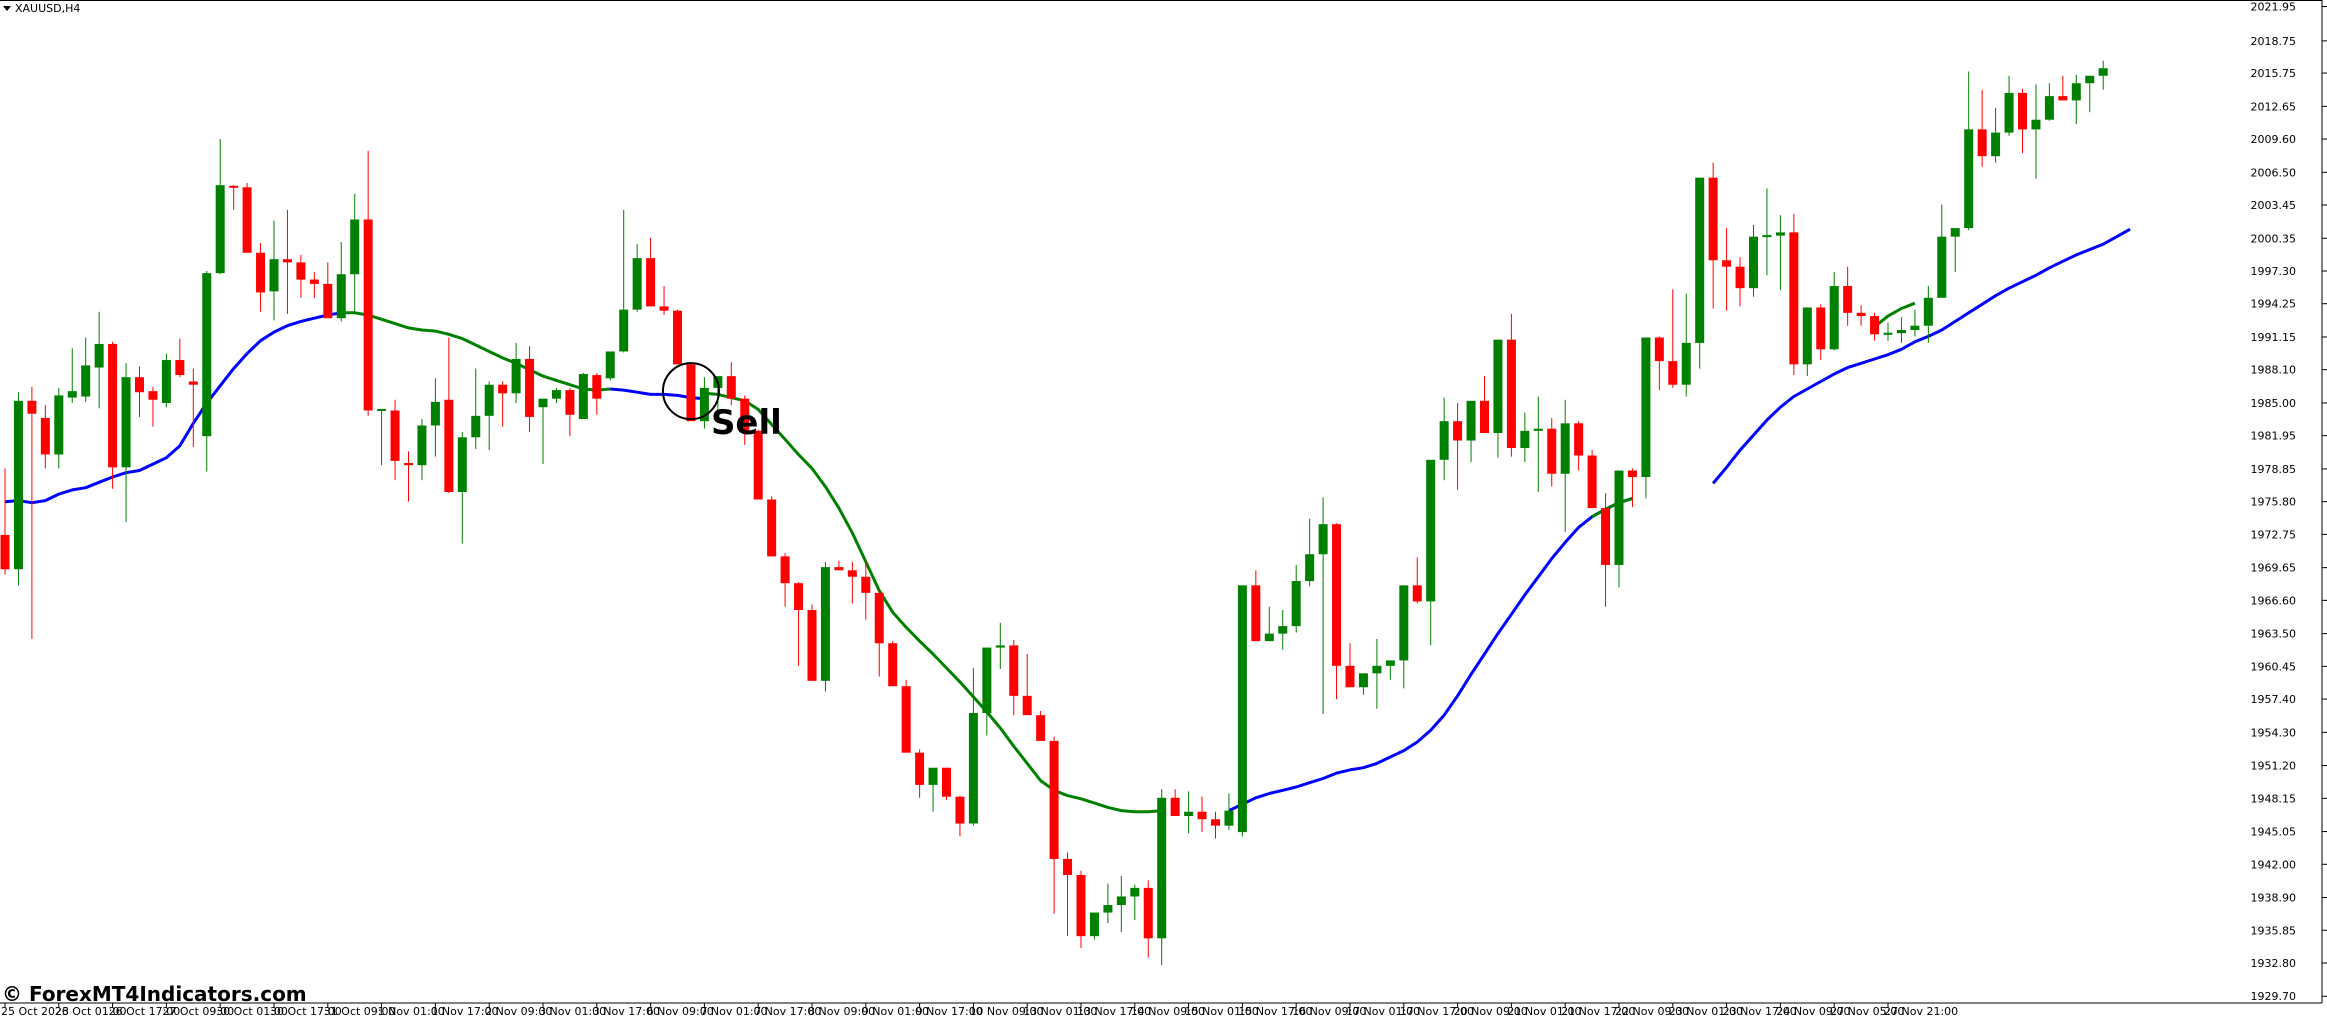 This screenshot has height=1017, width=2327. What do you see at coordinates (787, 1011) in the screenshot?
I see `time-tick-label: 7 Nov 17:00` at bounding box center [787, 1011].